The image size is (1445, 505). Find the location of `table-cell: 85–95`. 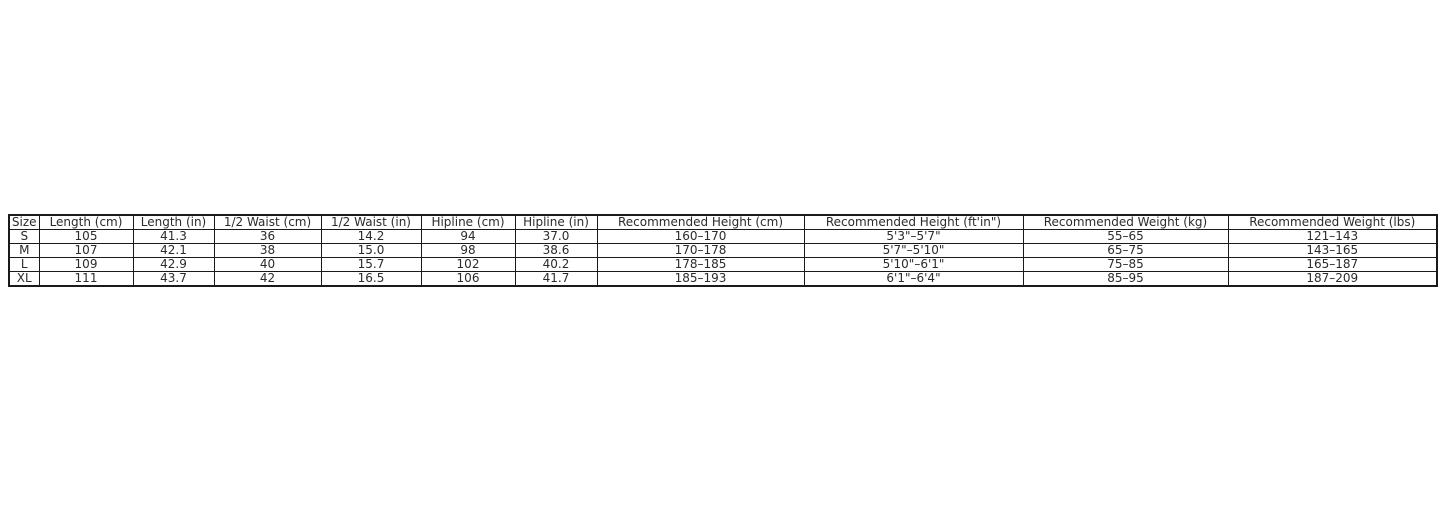

table-cell: 85–95 is located at coordinates (1125, 279).